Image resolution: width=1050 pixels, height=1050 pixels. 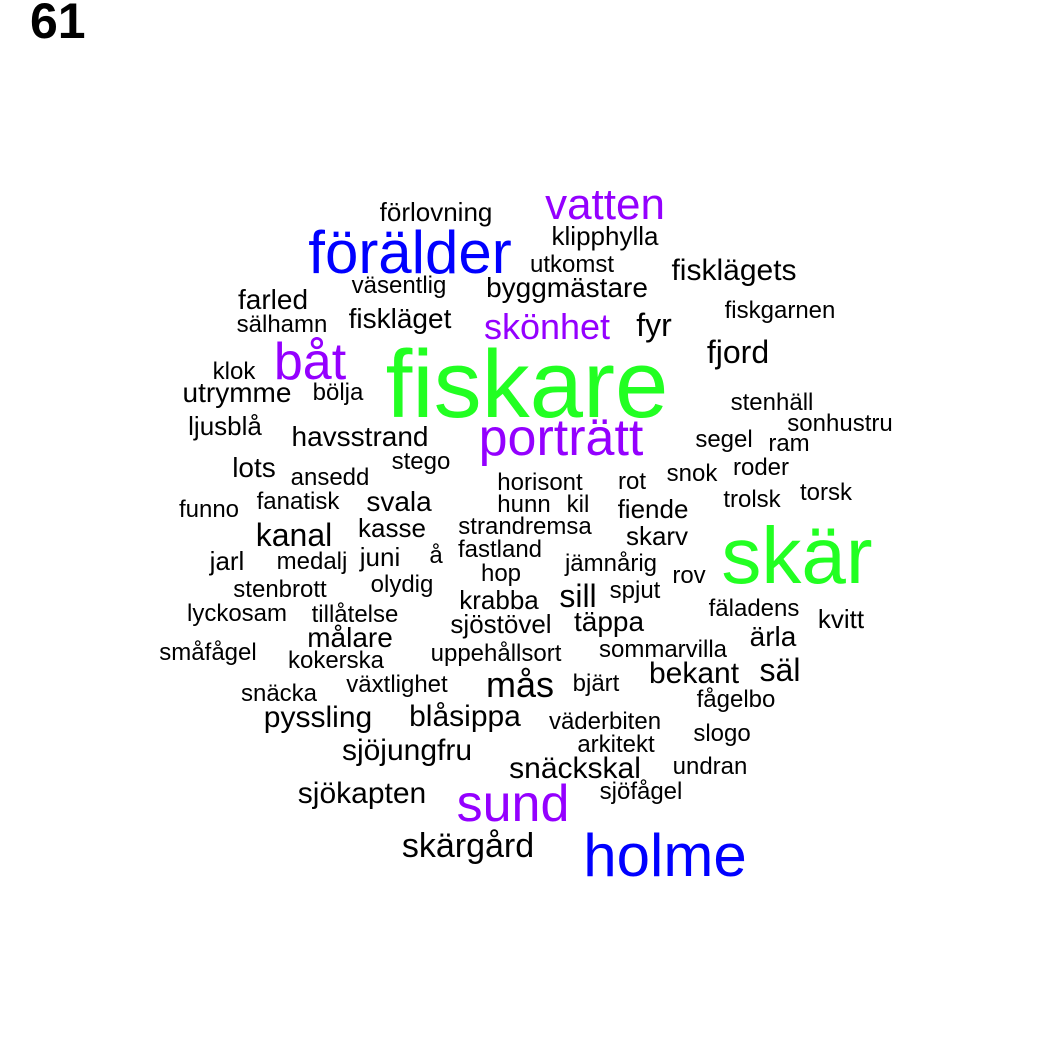 What do you see at coordinates (407, 750) in the screenshot?
I see `cloud-word: sjöjungfru` at bounding box center [407, 750].